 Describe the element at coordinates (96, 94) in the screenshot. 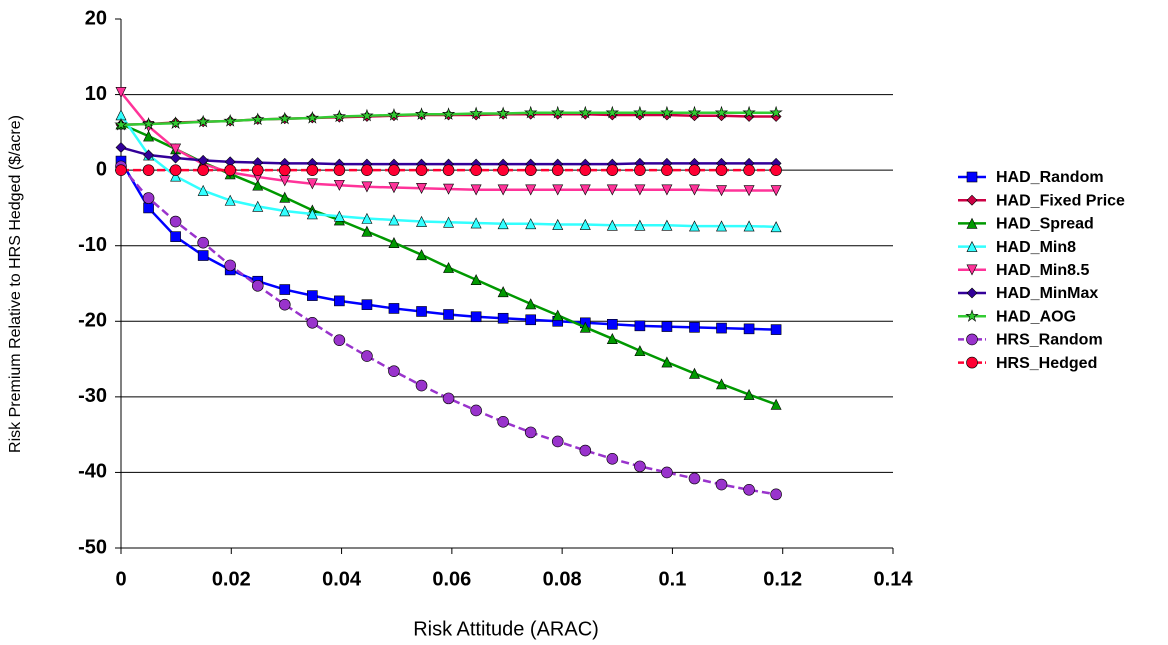

I see `y-tick-label: 10` at that location.